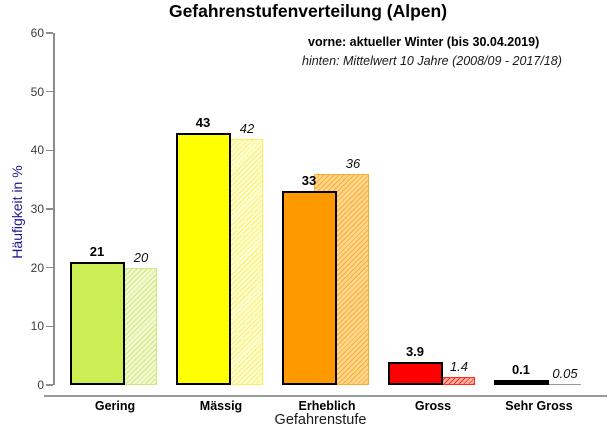 This screenshot has height=436, width=616. I want to click on value-label-back-gross: 1.4, so click(459, 366).